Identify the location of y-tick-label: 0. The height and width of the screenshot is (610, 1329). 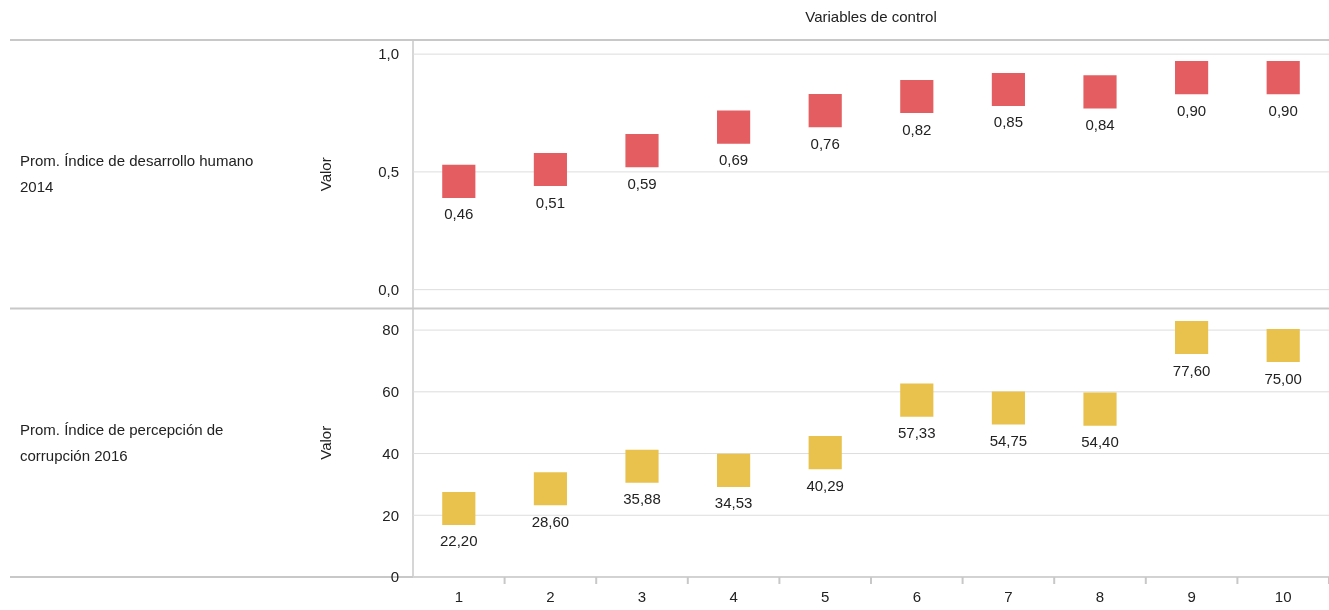
(394, 577).